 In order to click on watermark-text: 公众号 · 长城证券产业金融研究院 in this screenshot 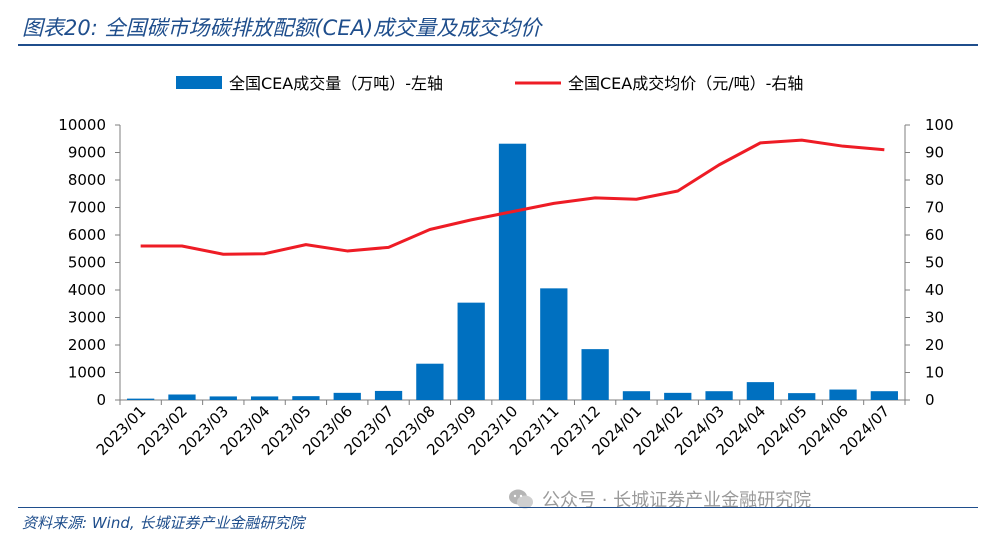, I will do `click(677, 500)`.